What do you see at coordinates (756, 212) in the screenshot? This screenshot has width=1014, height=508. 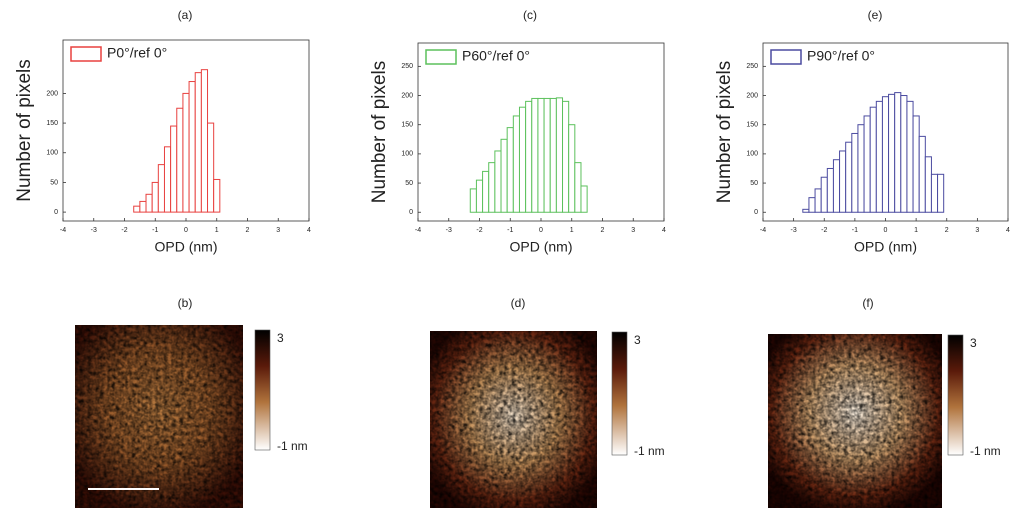 I see `y-tick-label: 0` at bounding box center [756, 212].